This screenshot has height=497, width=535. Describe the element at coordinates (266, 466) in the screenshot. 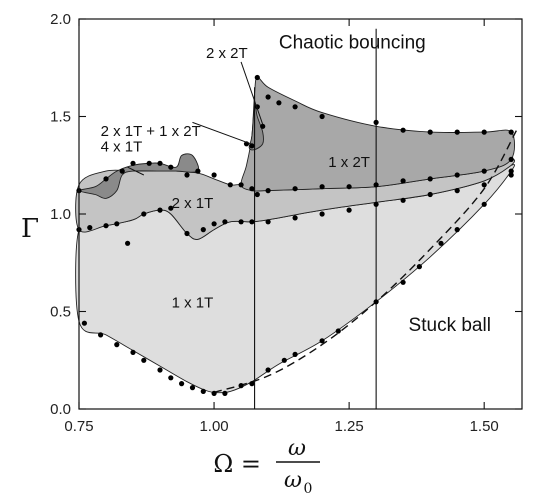

I see `x-axis-label: Ω = ω ω 0` at that location.